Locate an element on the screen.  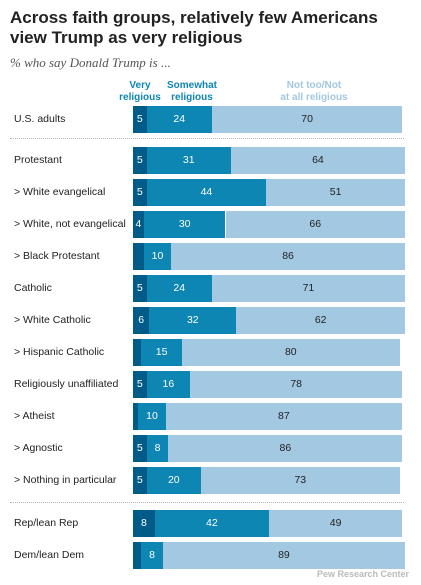
bar-segment-very: 6 is located at coordinates (141, 320).